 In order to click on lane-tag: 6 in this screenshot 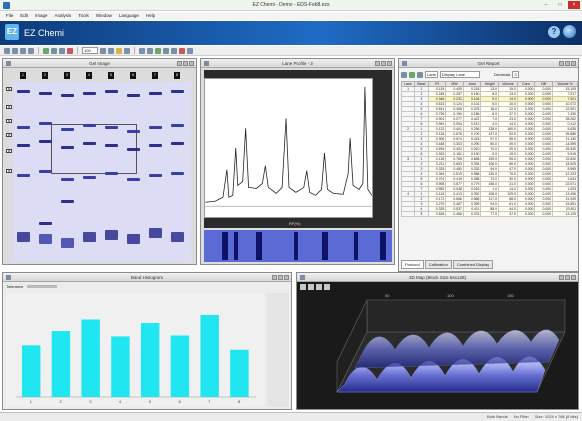, I will do `click(133, 75)`.